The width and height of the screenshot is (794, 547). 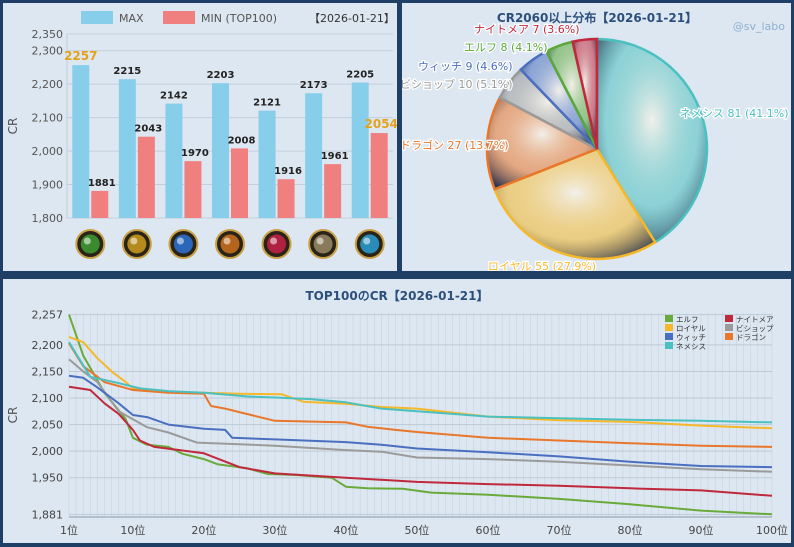 What do you see at coordinates (352, 18) in the screenshot?
I see `chart-date: 【2026-01-21】` at bounding box center [352, 18].